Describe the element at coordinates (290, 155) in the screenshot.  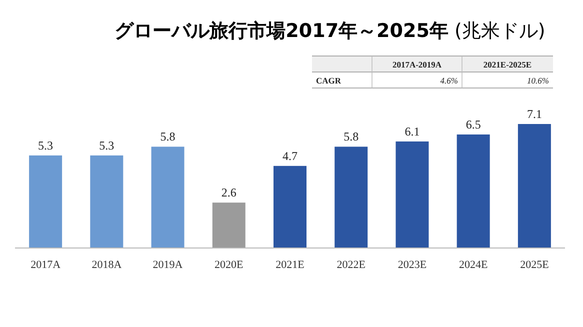
I see `data-label: 4.7` at that location.